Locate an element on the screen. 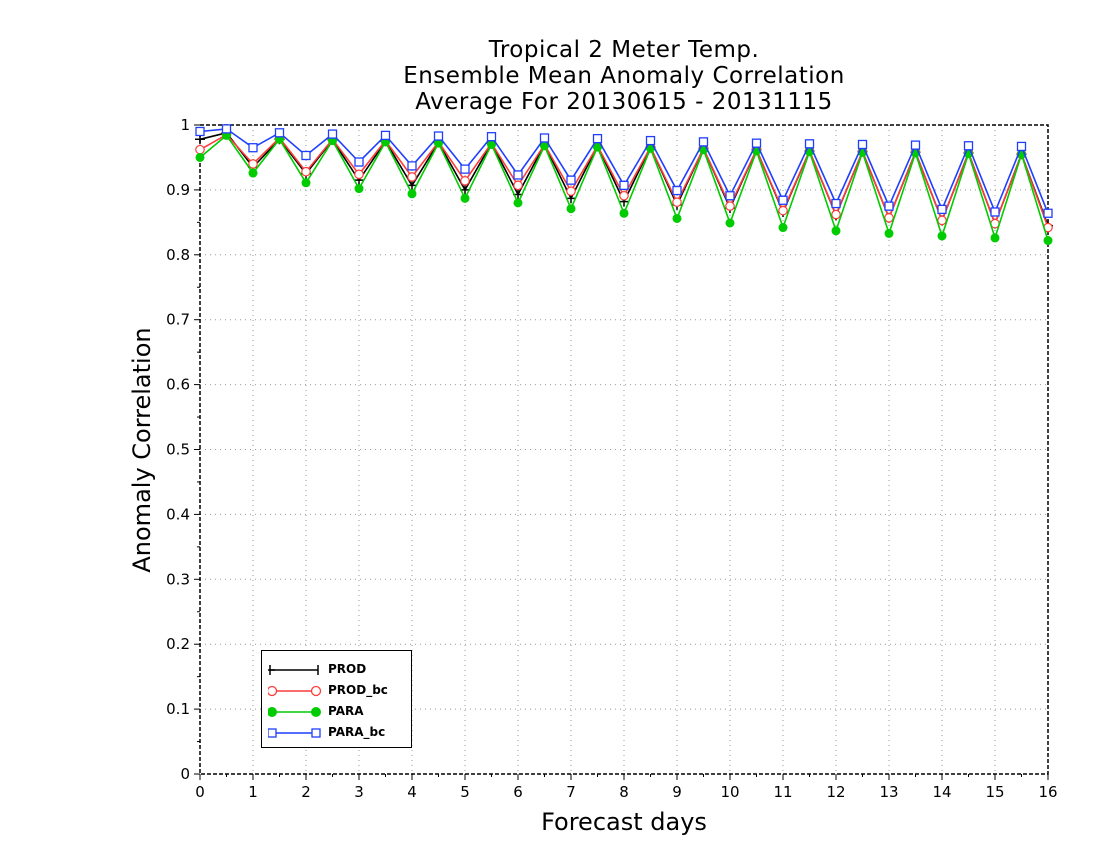 The width and height of the screenshot is (1100, 850). x-tick-label: 13 is located at coordinates (888, 792).